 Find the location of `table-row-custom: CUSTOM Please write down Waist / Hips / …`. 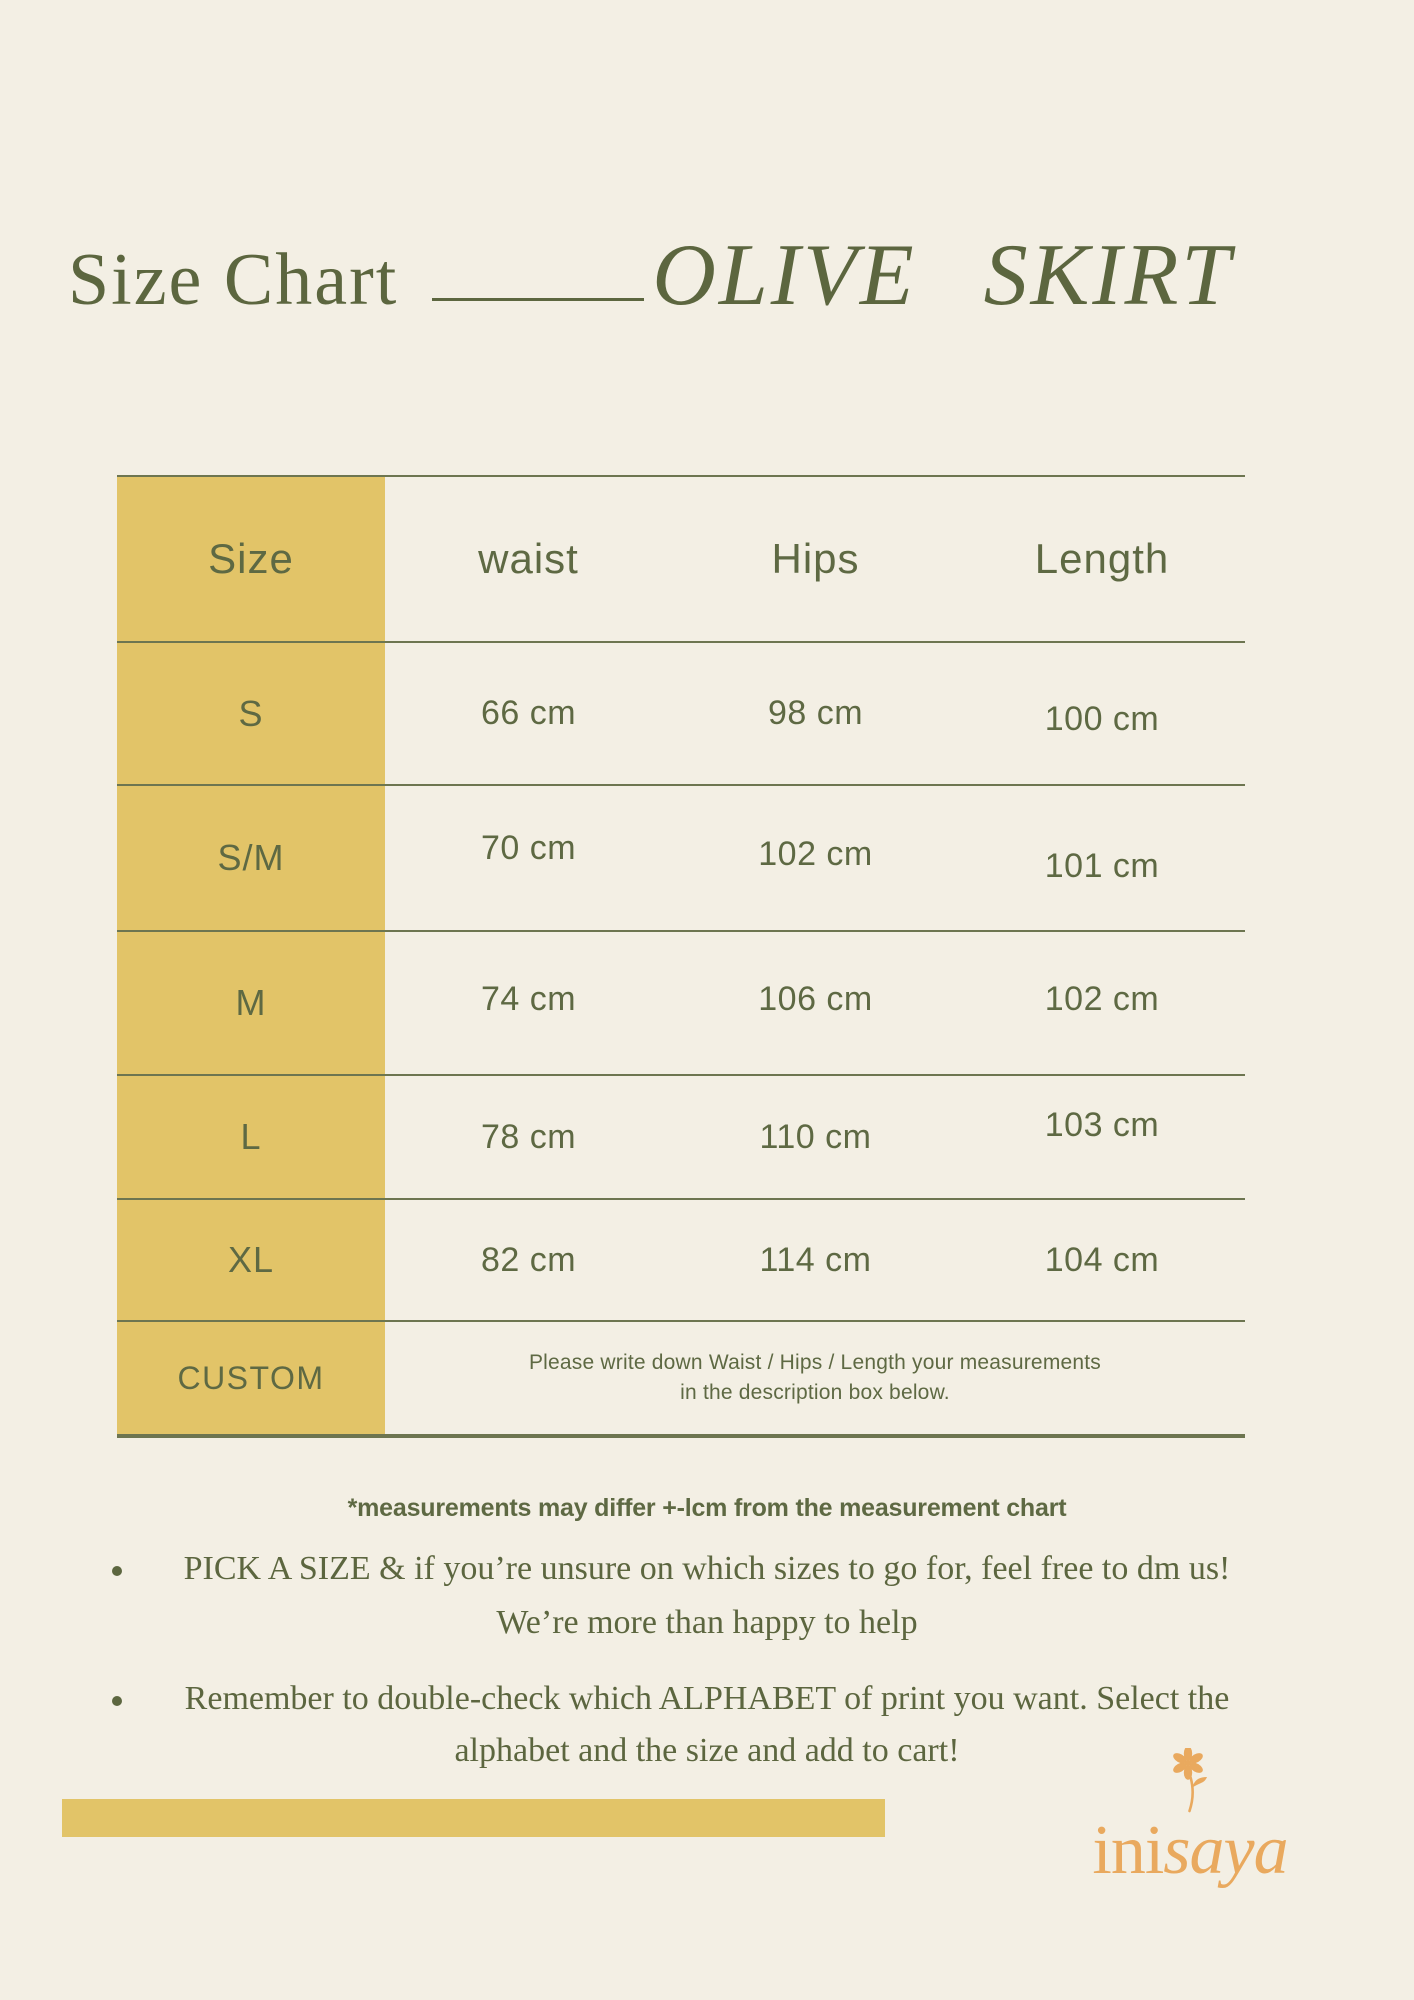

table-row-custom: CUSTOM Please write down Waist / Hips / … is located at coordinates (681, 1378).